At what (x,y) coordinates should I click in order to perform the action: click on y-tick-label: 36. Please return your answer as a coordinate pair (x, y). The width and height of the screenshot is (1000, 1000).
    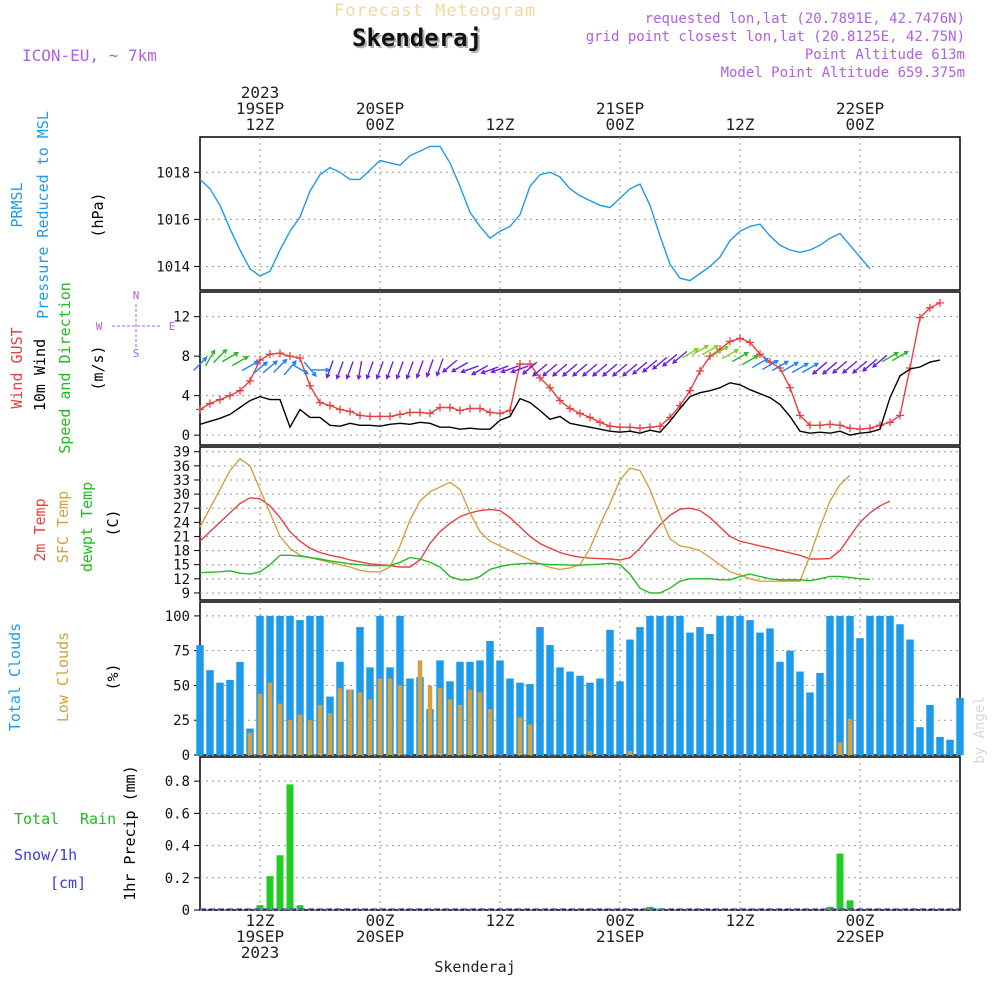
    Looking at the image, I should click on (181, 467).